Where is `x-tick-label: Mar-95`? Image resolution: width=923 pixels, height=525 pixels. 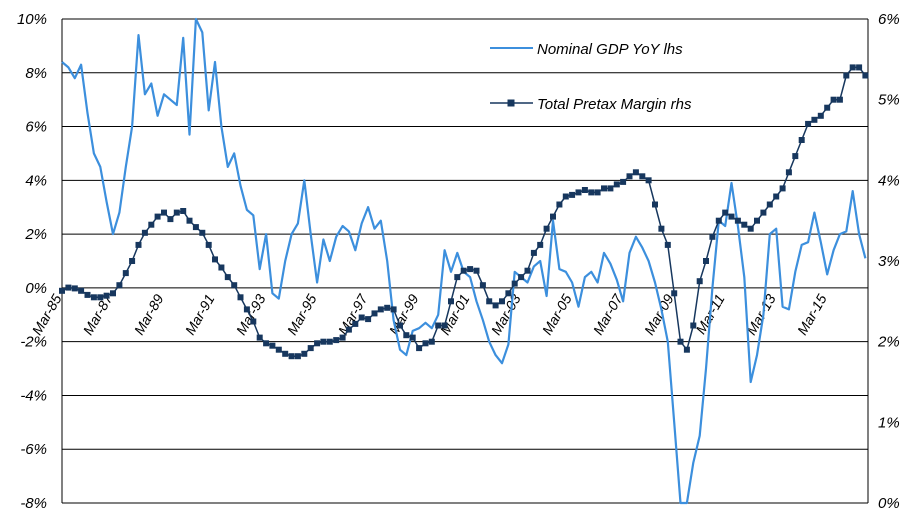 x-tick-label: Mar-95 is located at coordinates (302, 314).